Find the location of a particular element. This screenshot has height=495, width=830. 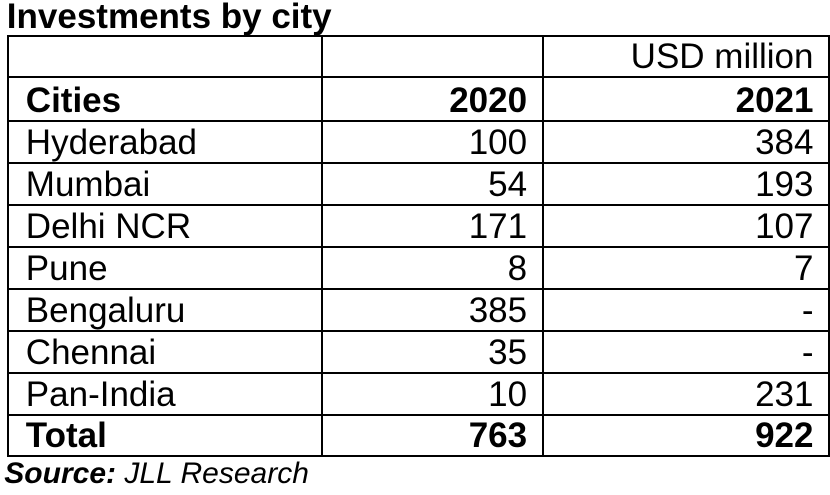

table-row: Bengaluru 385 - is located at coordinates (418, 310).